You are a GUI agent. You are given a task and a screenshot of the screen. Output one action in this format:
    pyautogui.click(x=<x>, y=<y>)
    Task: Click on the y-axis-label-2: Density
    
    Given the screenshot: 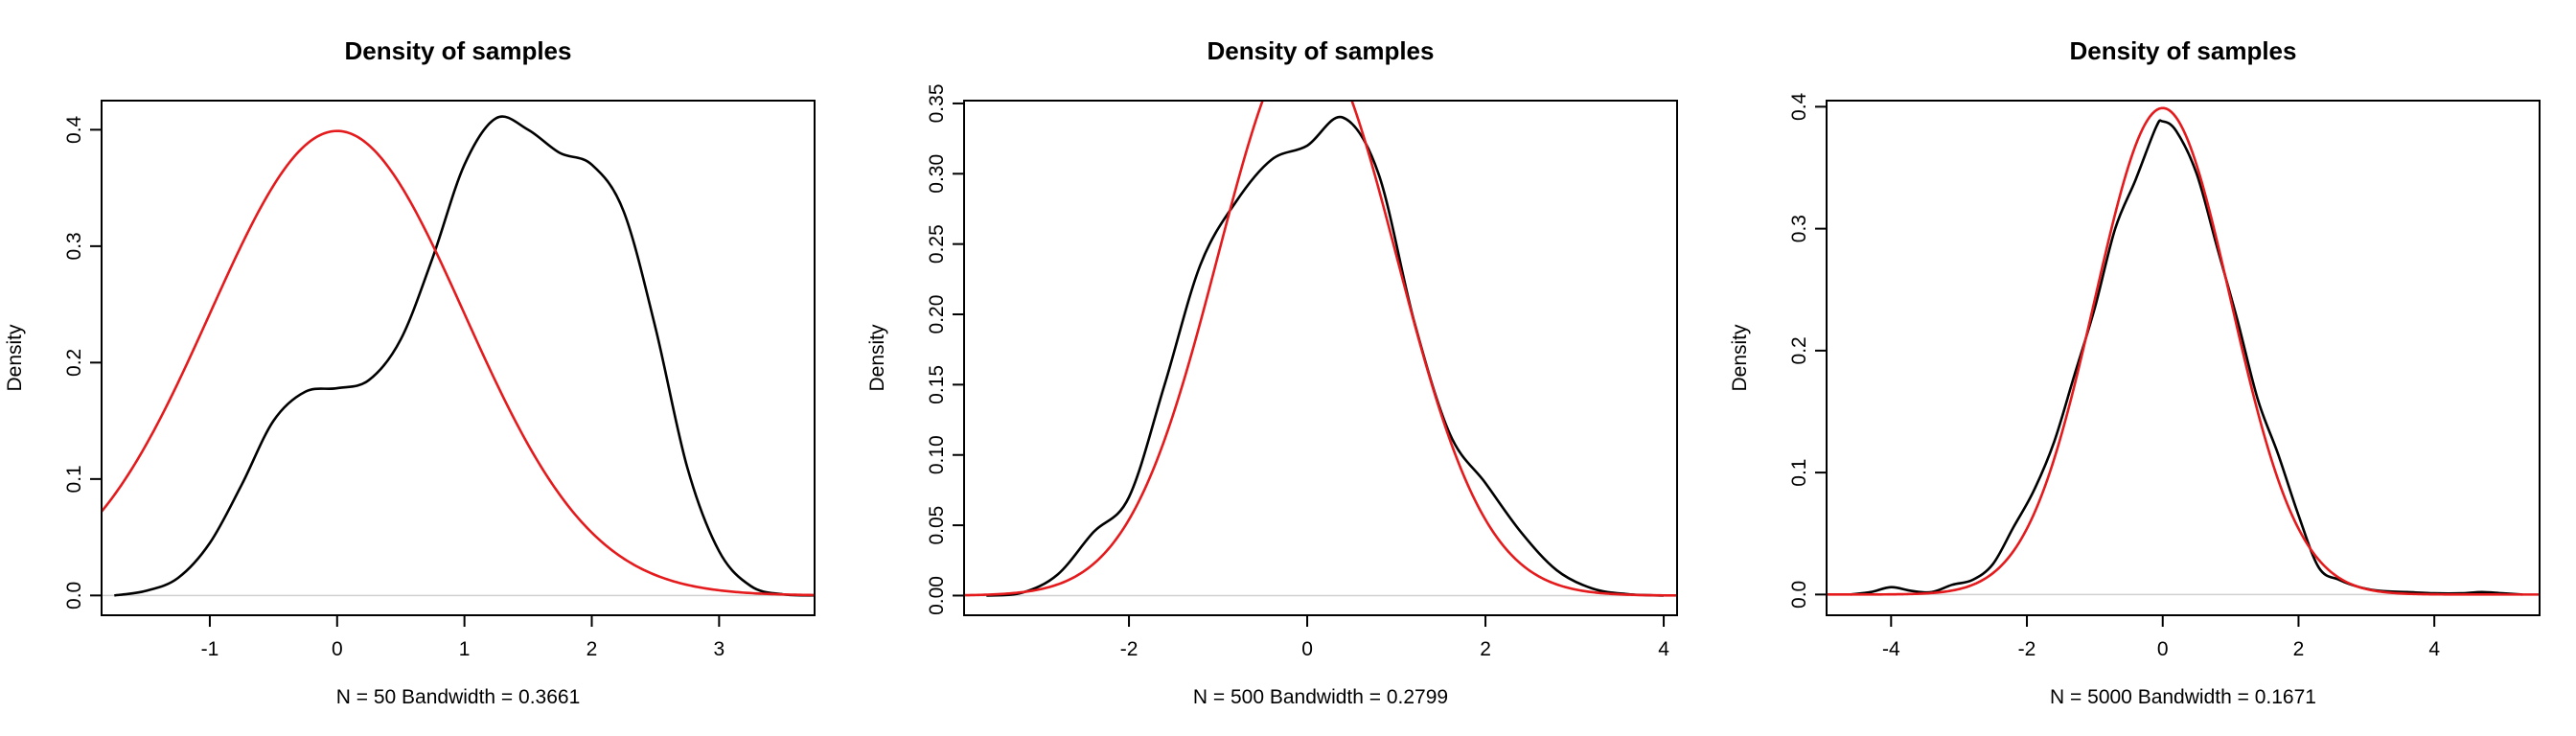 What is the action you would take?
    pyautogui.click(x=877, y=358)
    